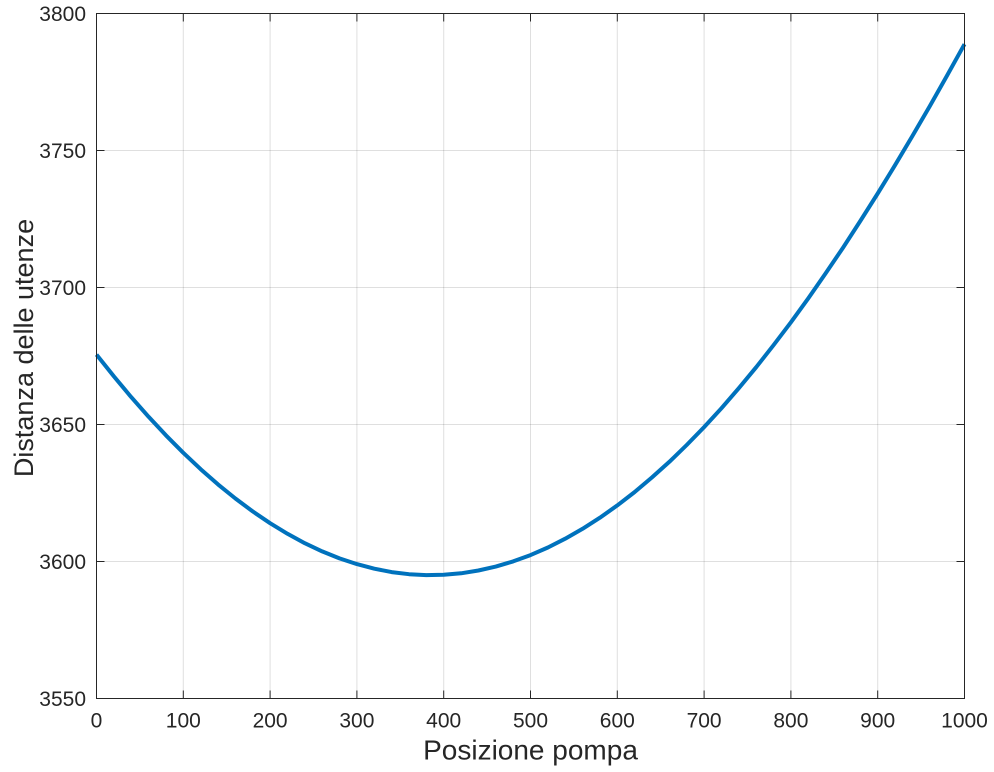  I want to click on svg-text: Distanza delle utenze, so click(24, 348).